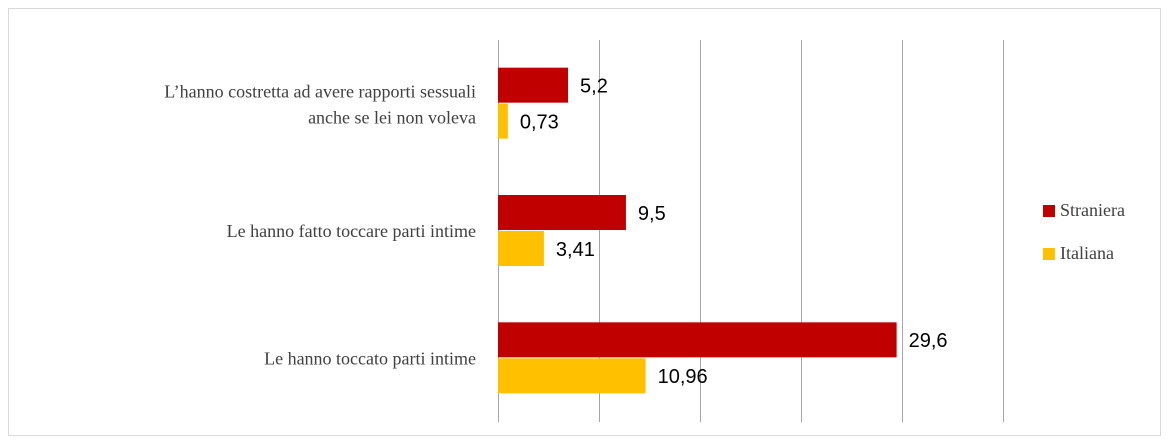 The width and height of the screenshot is (1169, 444). I want to click on data-label: 0,73, so click(539, 122).